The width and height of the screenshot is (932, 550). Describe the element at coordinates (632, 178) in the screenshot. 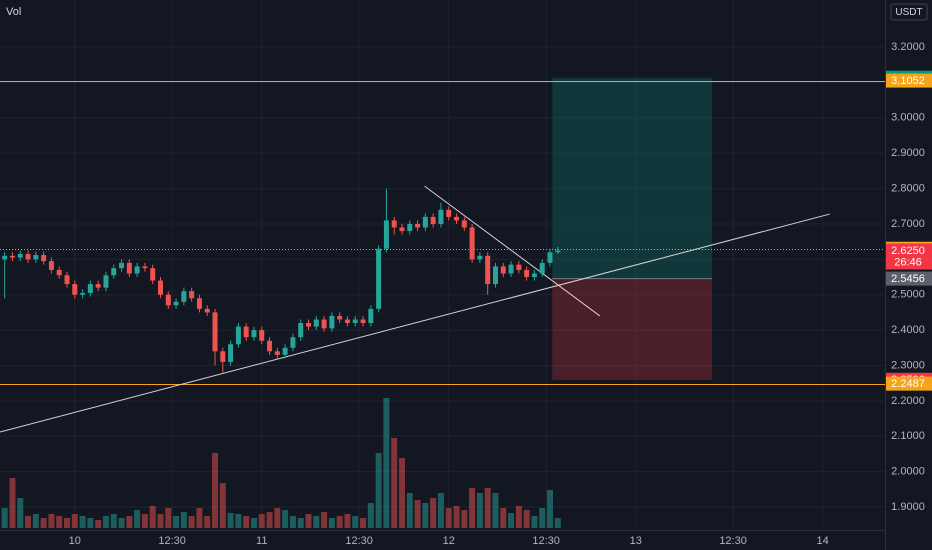

I see `position-profit-zone` at that location.